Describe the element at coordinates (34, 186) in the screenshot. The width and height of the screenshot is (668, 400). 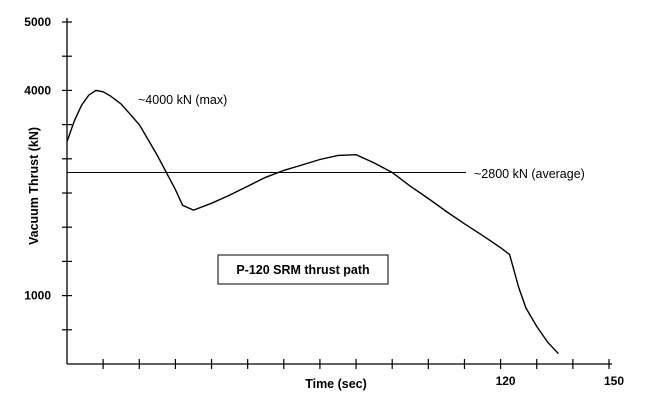
I see `y-axis-title: Vacuum Thrust (kN)` at that location.